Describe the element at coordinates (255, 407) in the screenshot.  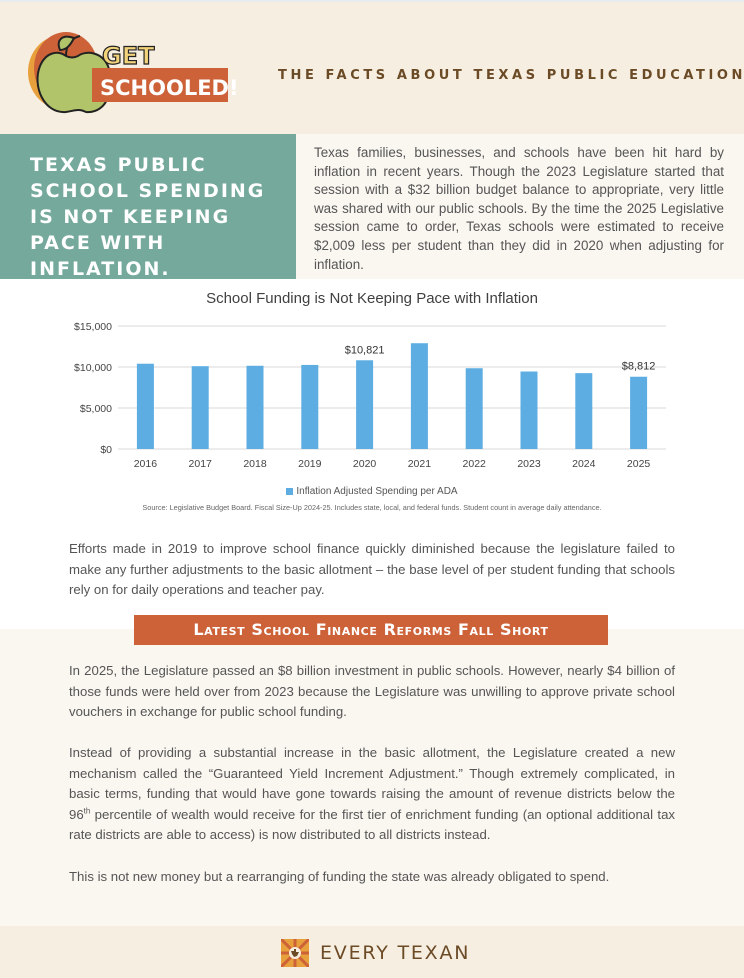
I see `bar-2018` at that location.